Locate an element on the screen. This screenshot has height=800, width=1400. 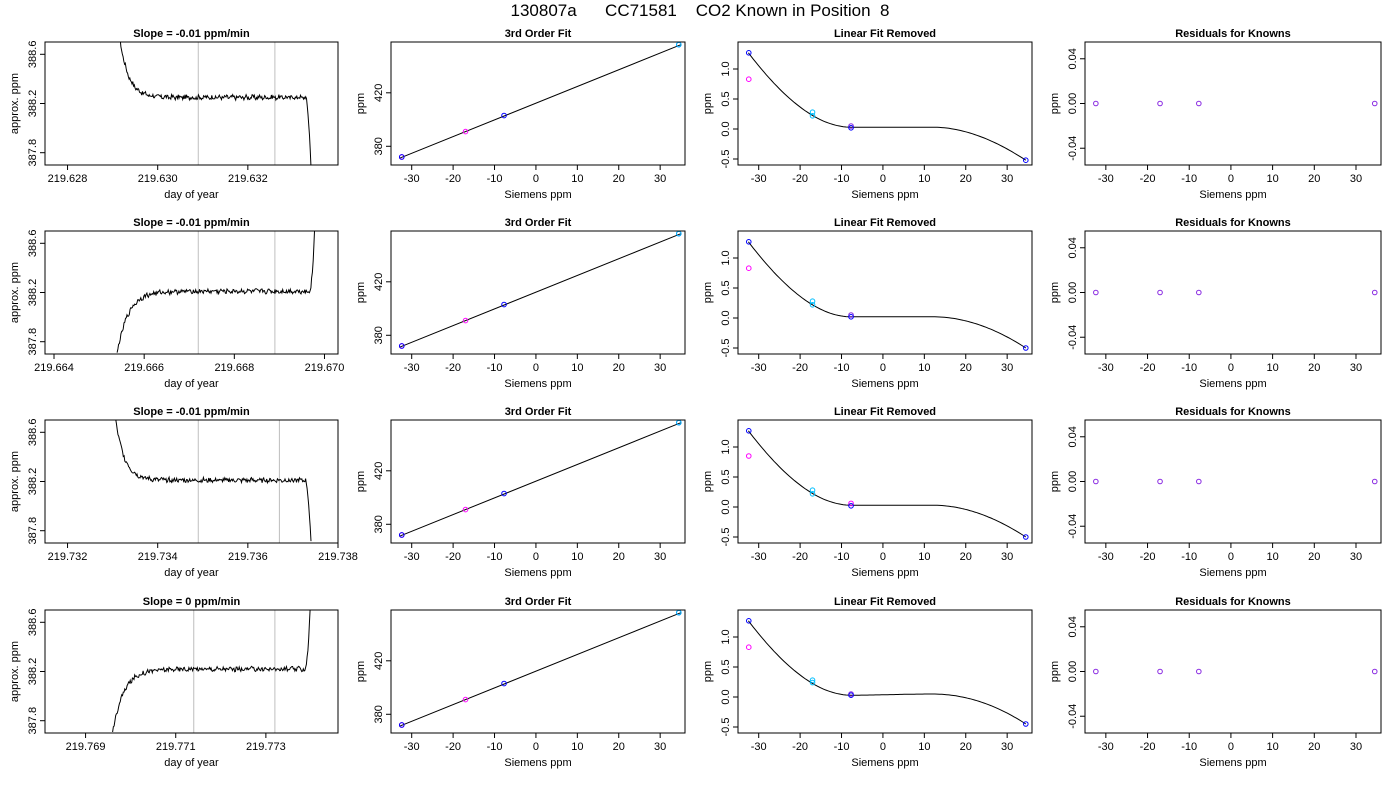
y-tick-label: 0.0 is located at coordinates (726, 506).